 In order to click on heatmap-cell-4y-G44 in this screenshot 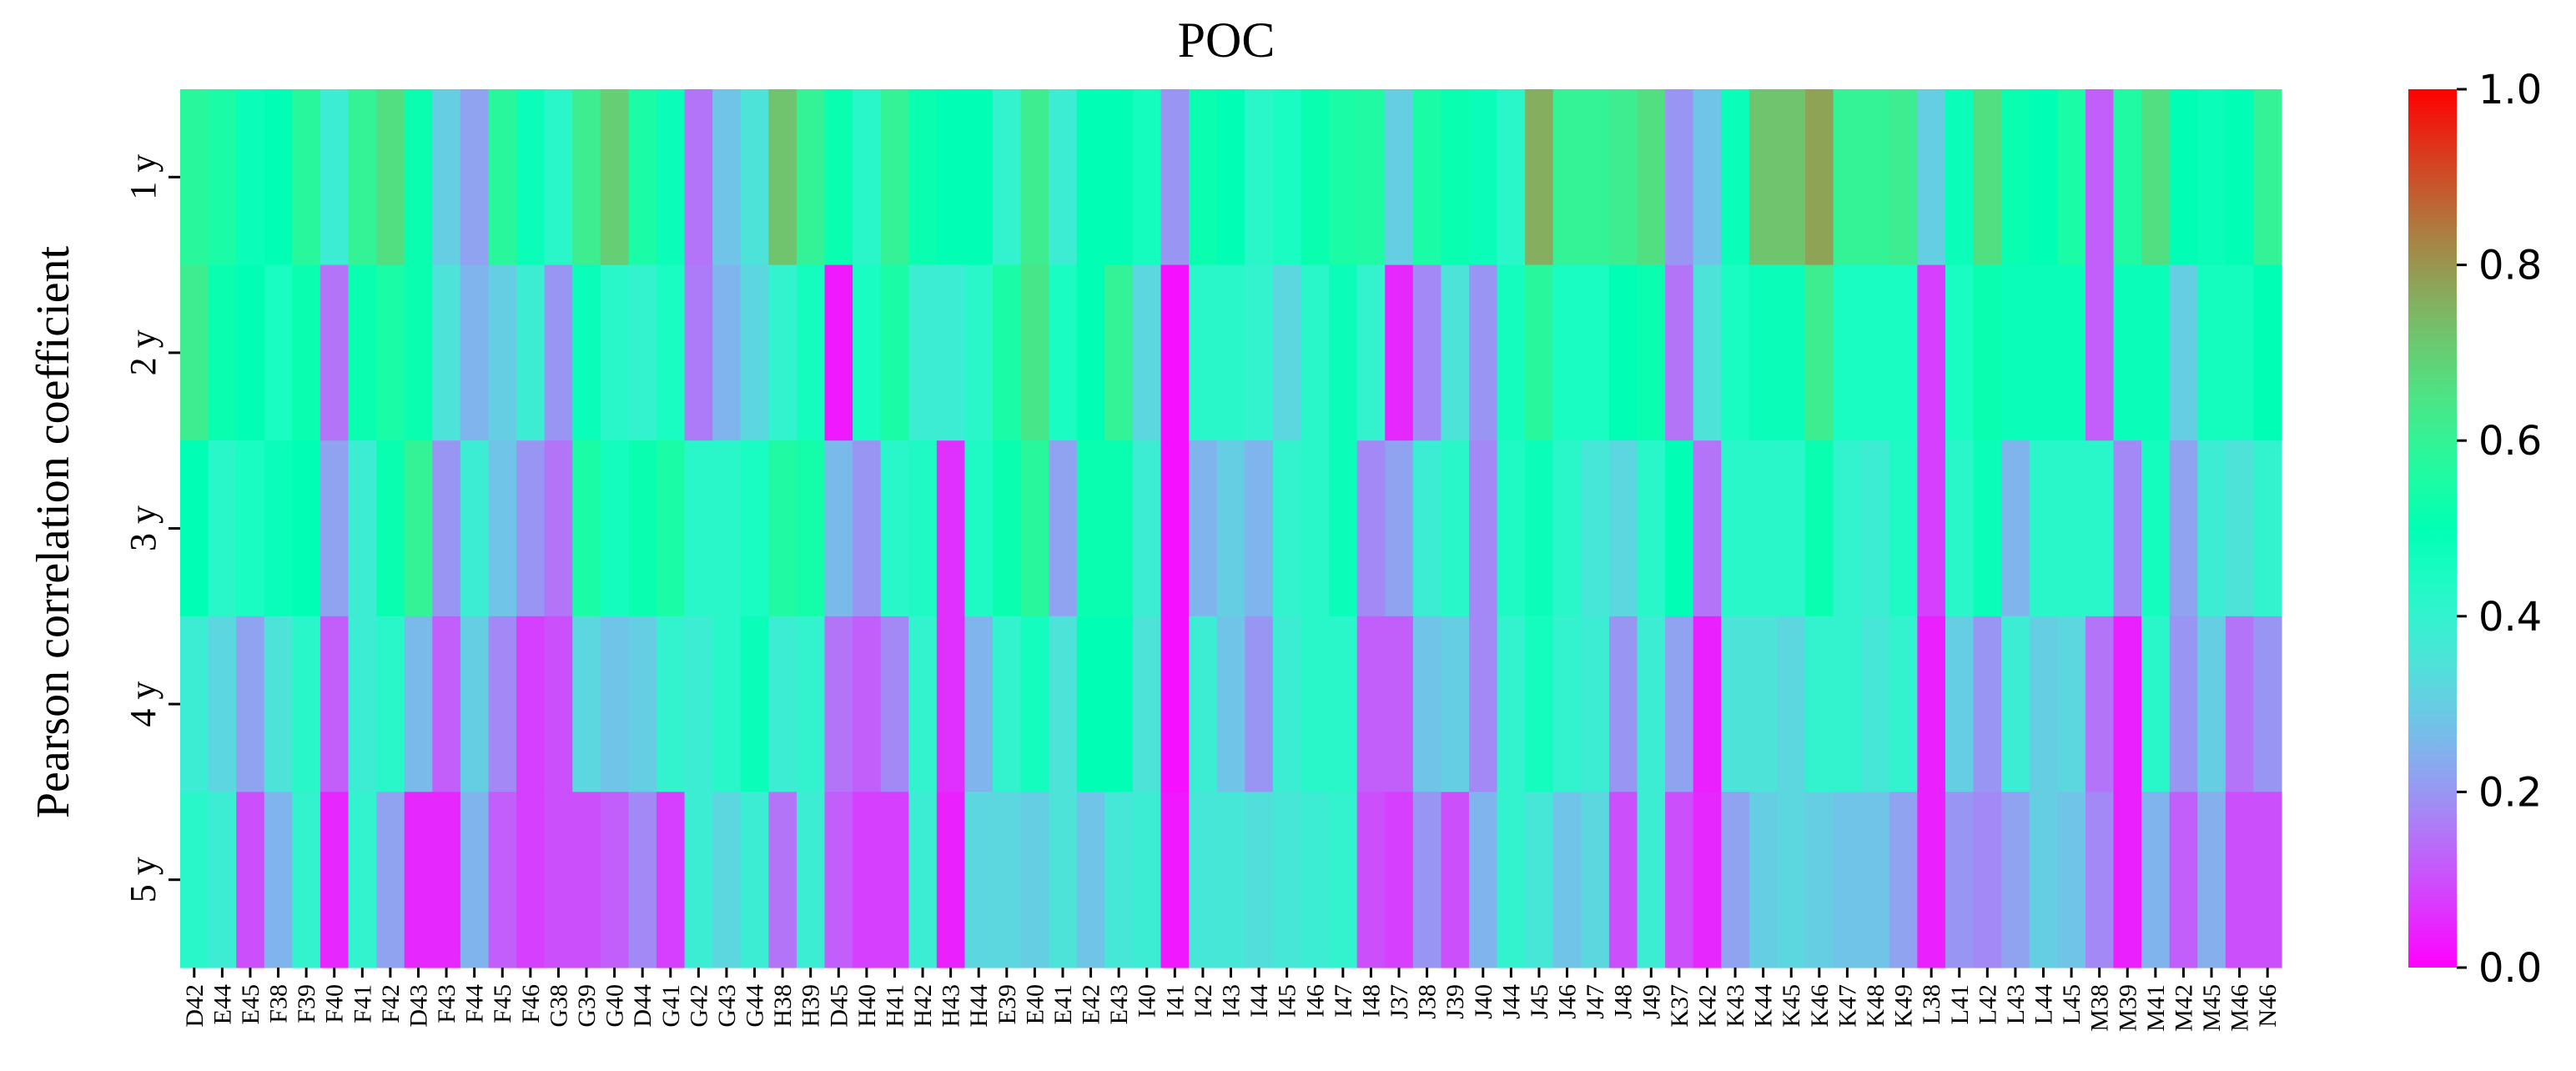, I will do `click(754, 704)`.